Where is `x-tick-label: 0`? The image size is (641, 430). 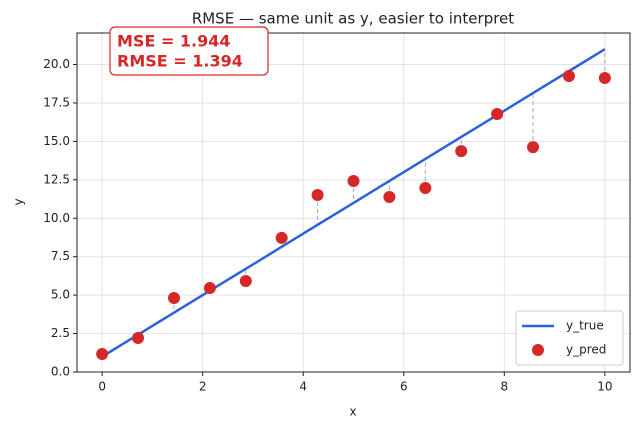 x-tick-label: 0 is located at coordinates (102, 387).